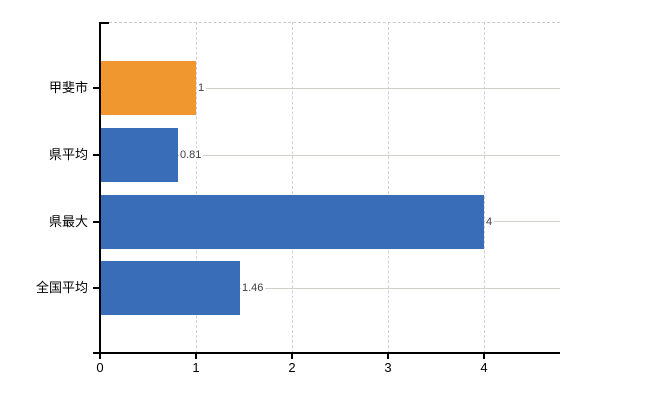 This screenshot has height=400, width=650. Describe the element at coordinates (292, 367) in the screenshot. I see `x-tick-label: 2` at that location.